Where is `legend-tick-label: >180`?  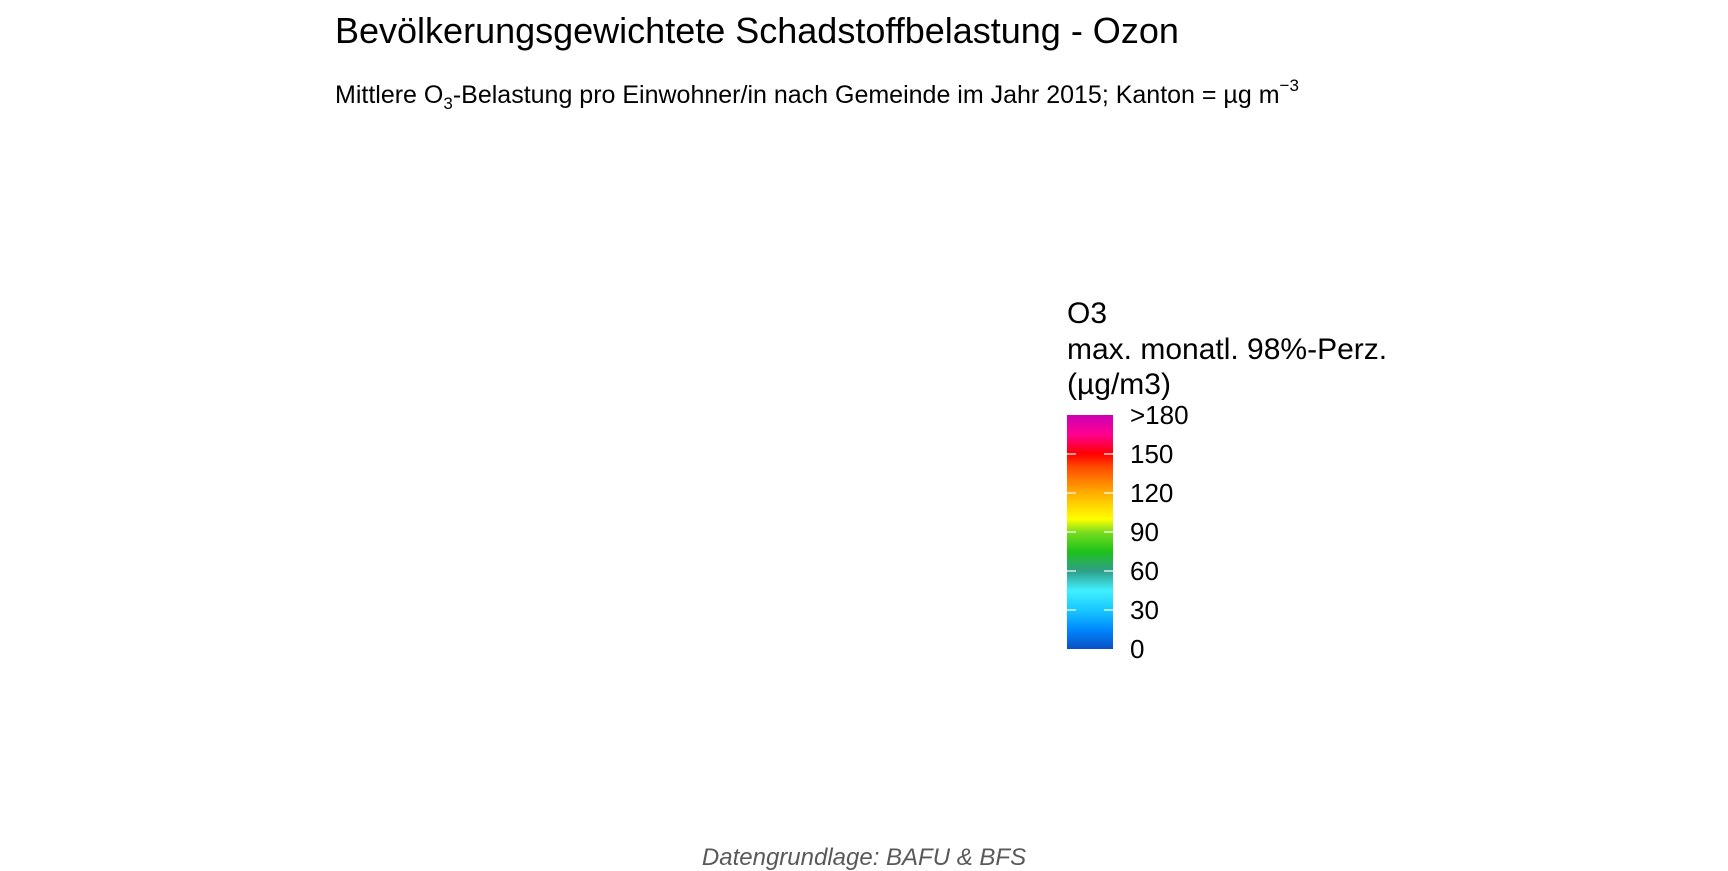
legend-tick-label: >180 is located at coordinates (1159, 415).